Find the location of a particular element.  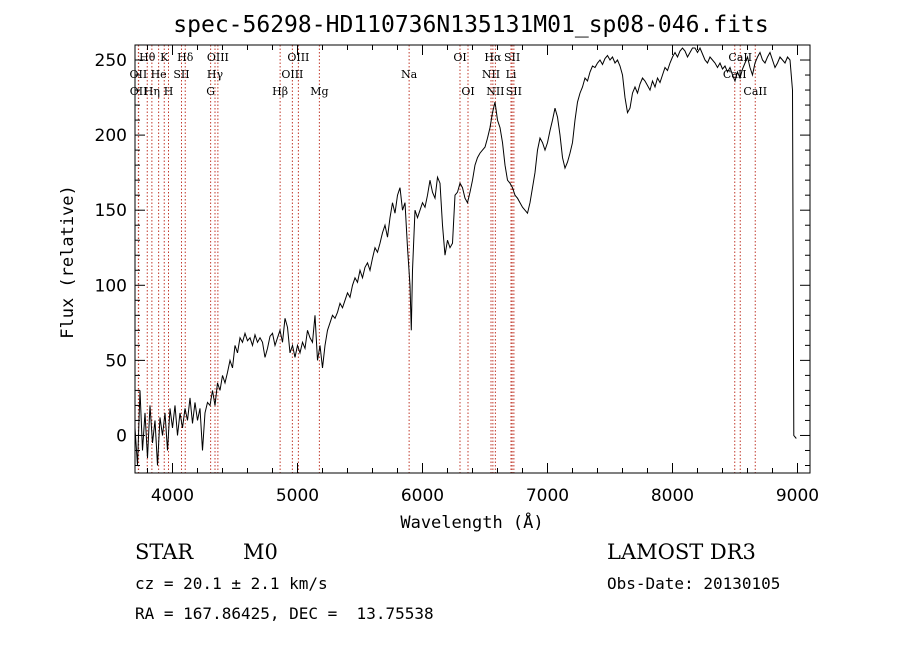

x-tick-label: 9000 is located at coordinates (797, 496).